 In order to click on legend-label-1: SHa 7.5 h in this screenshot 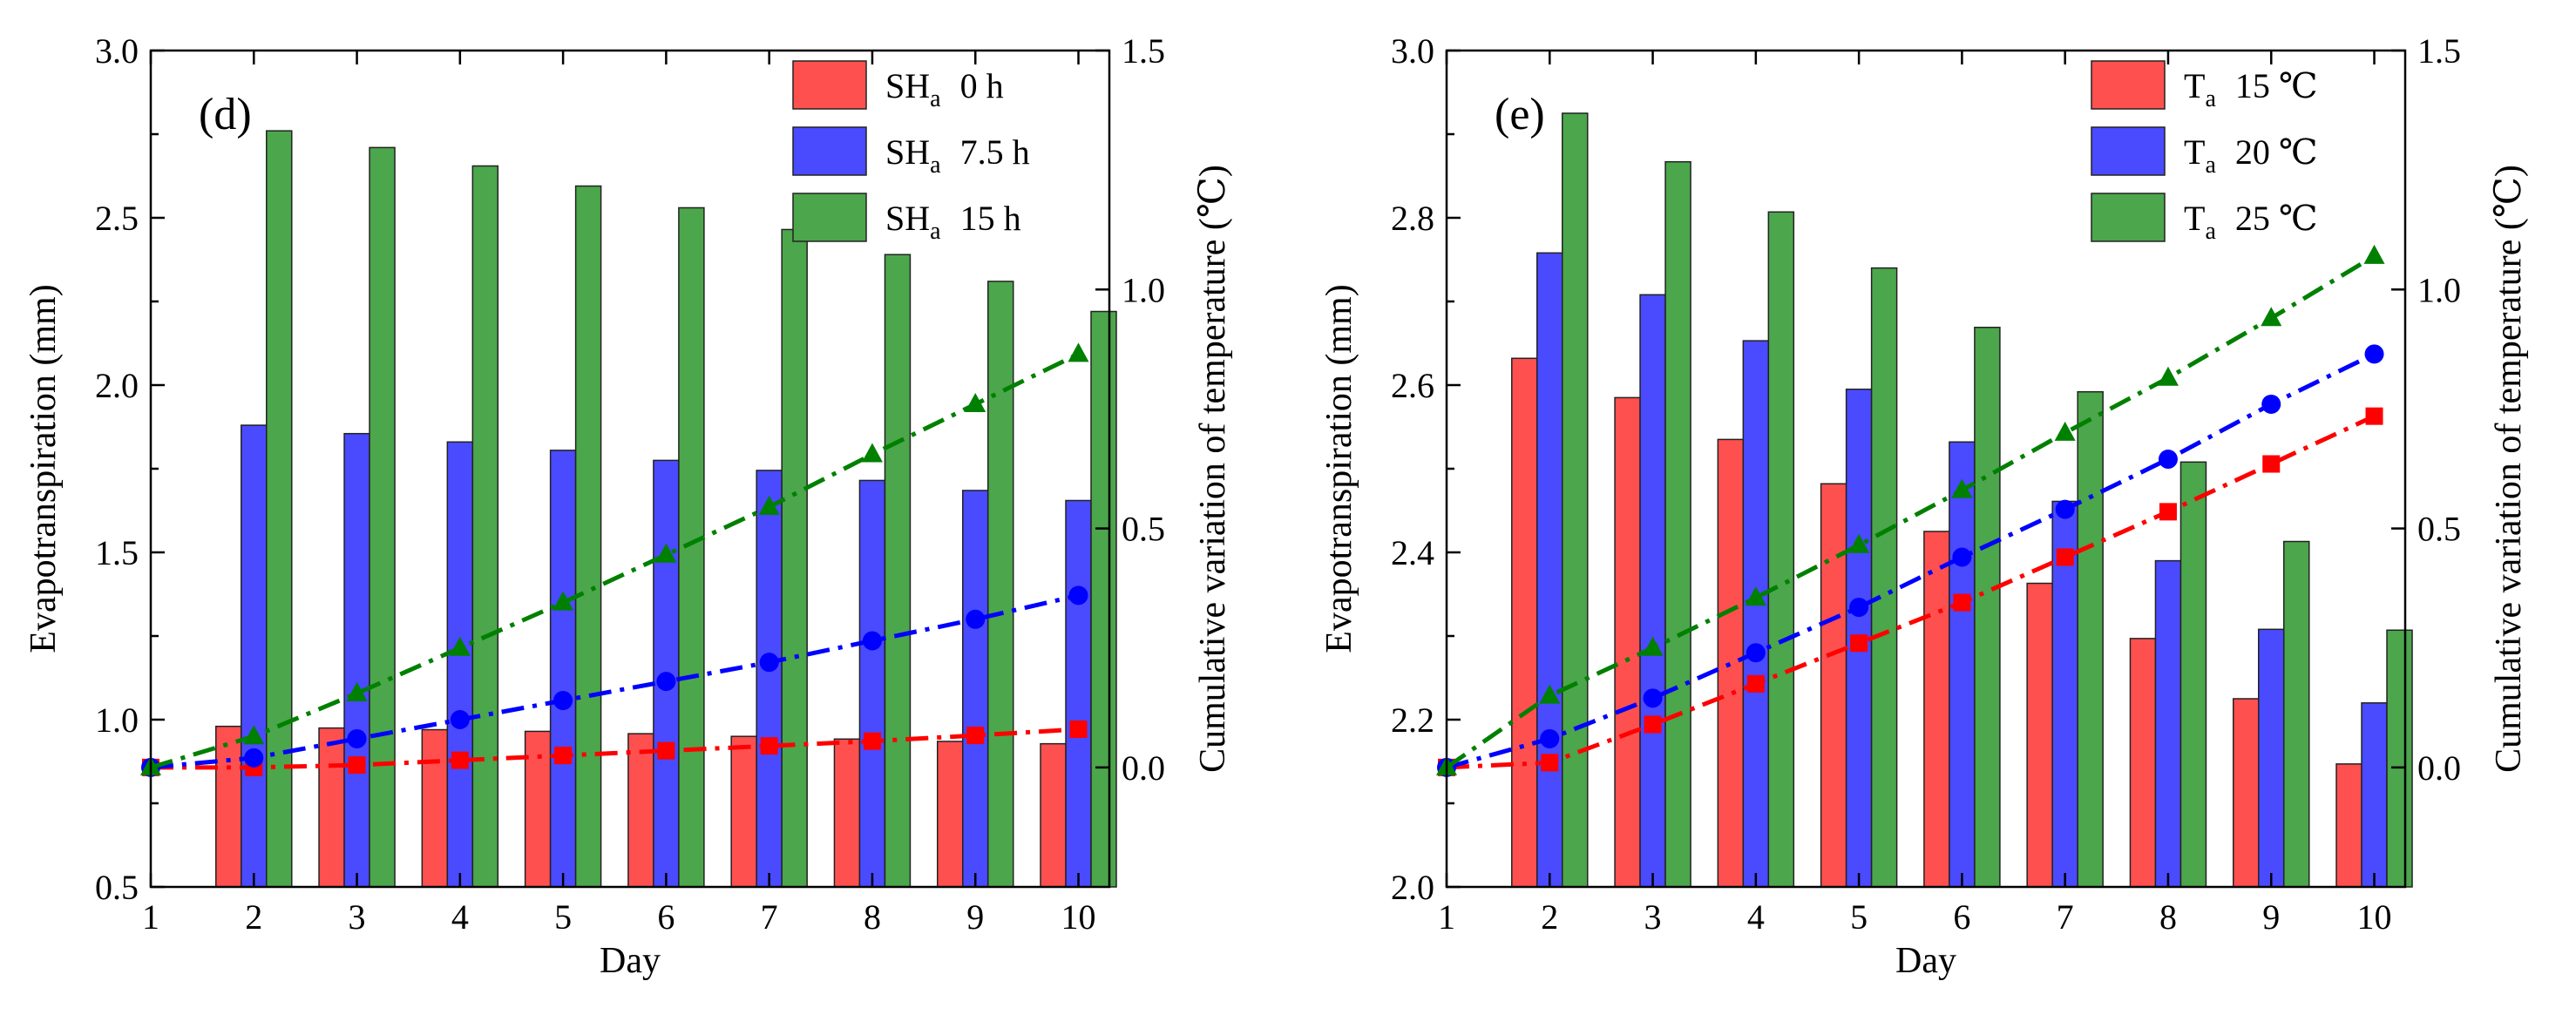, I will do `click(957, 155)`.